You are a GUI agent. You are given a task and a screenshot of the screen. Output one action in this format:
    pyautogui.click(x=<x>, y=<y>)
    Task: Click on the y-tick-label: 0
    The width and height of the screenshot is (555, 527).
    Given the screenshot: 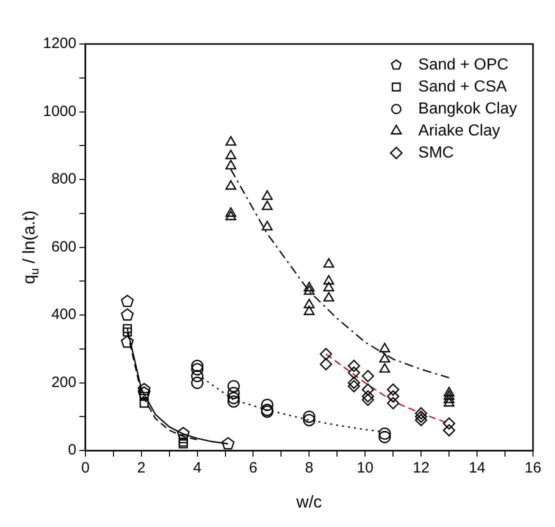 What is the action you would take?
    pyautogui.click(x=72, y=450)
    